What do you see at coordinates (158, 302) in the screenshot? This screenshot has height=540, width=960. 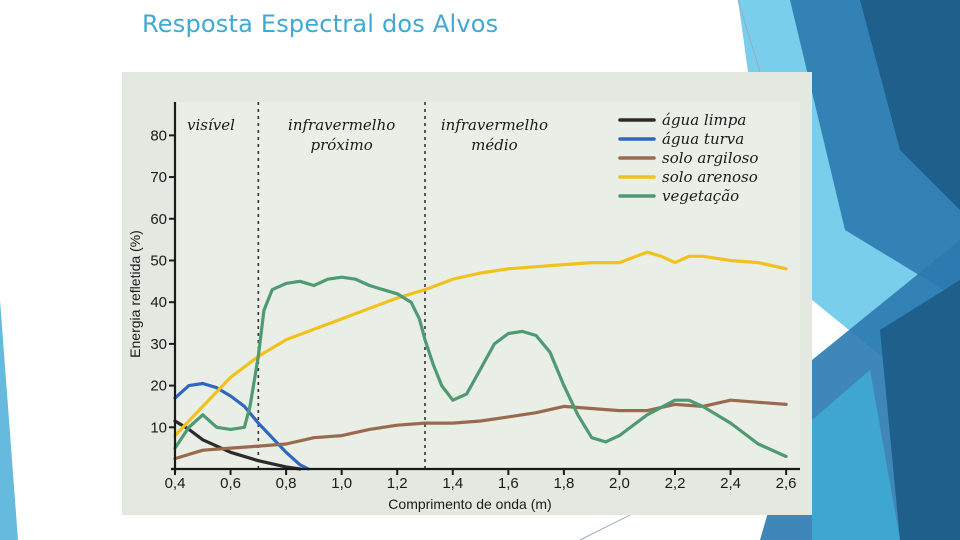 I see `y-tick-label-3: 40` at bounding box center [158, 302].